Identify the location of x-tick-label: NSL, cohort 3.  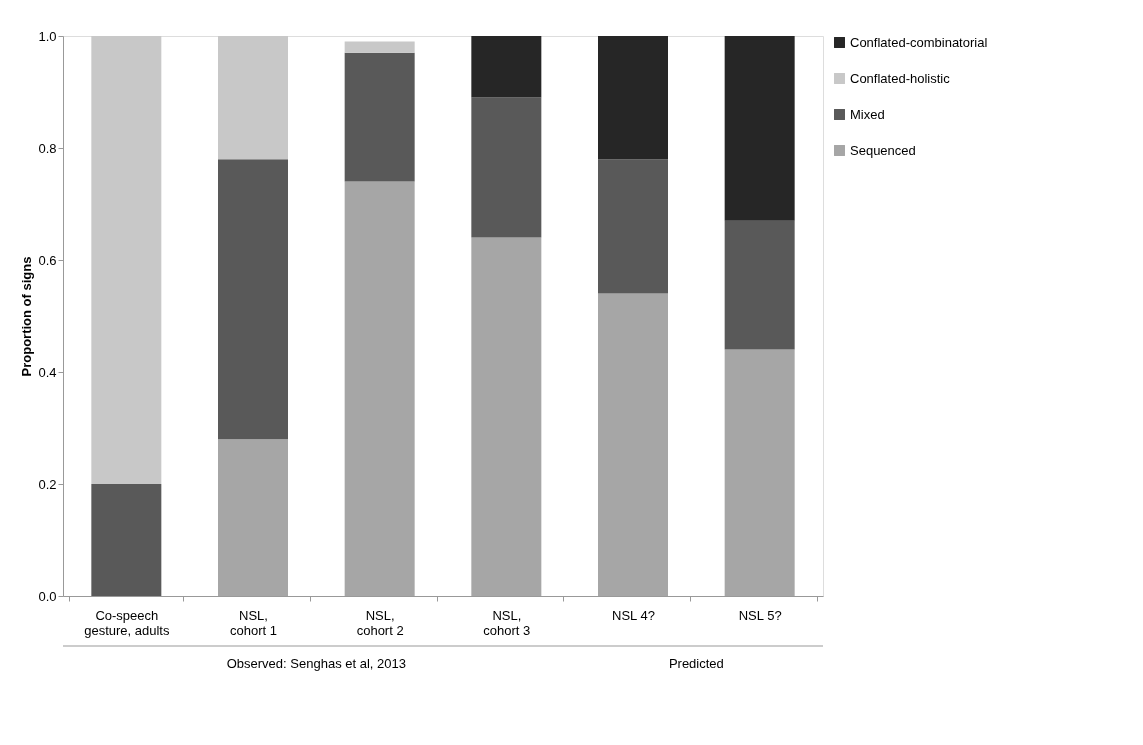
(507, 622).